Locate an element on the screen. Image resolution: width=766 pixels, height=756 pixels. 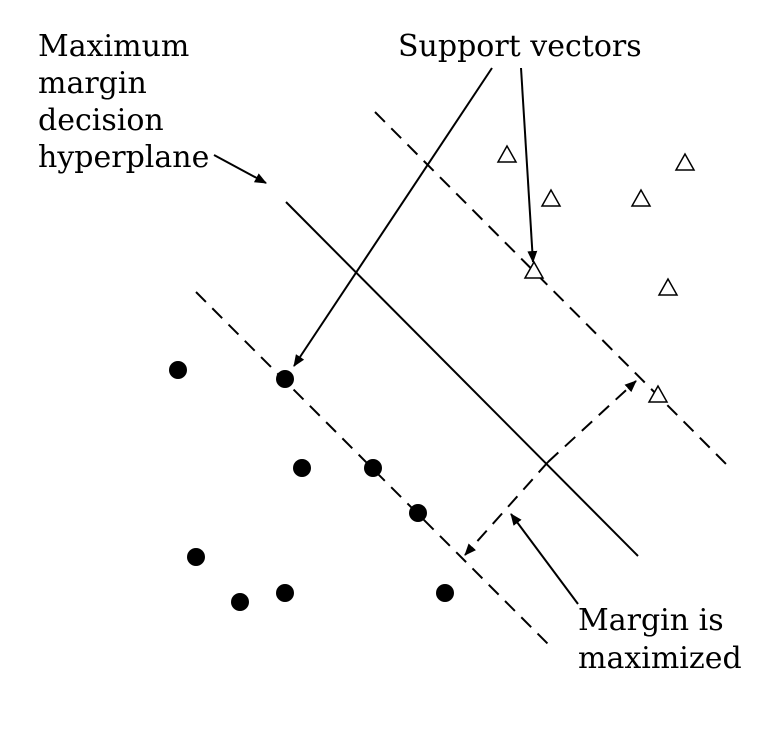
margin-label-line-1: Margin is is located at coordinates (651, 620).